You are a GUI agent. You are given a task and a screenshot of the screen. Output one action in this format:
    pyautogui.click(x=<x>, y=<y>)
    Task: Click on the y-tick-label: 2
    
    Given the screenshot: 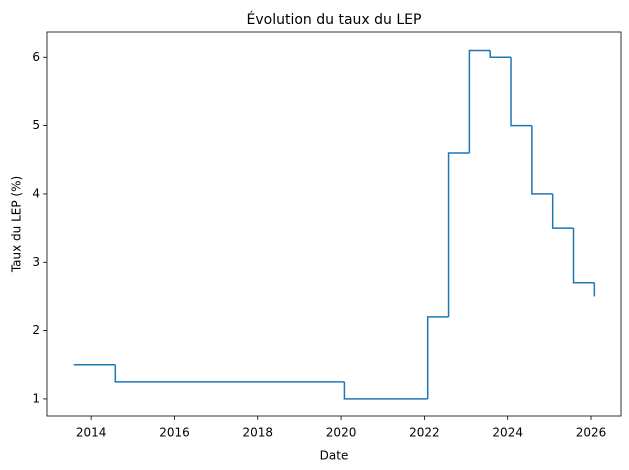 What is the action you would take?
    pyautogui.click(x=36, y=330)
    